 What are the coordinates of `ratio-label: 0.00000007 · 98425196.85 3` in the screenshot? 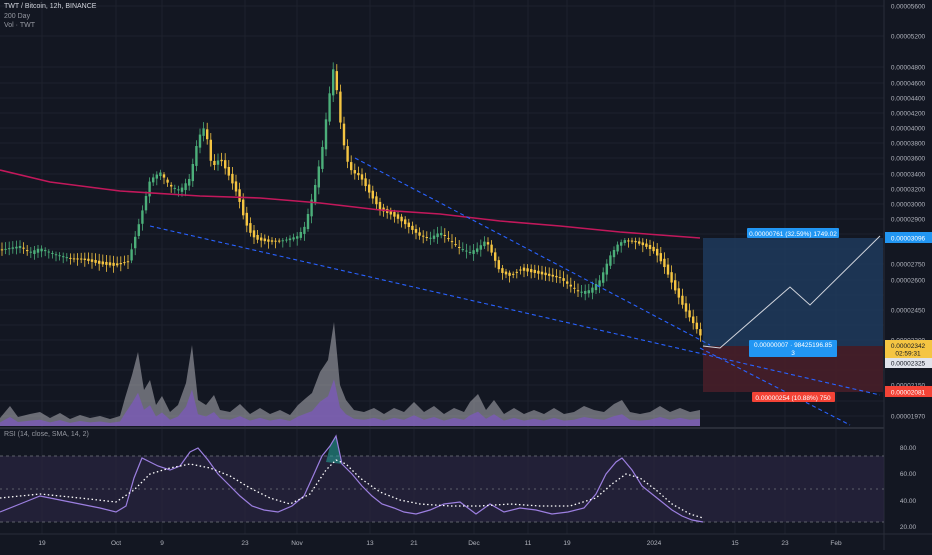 It's located at (793, 348).